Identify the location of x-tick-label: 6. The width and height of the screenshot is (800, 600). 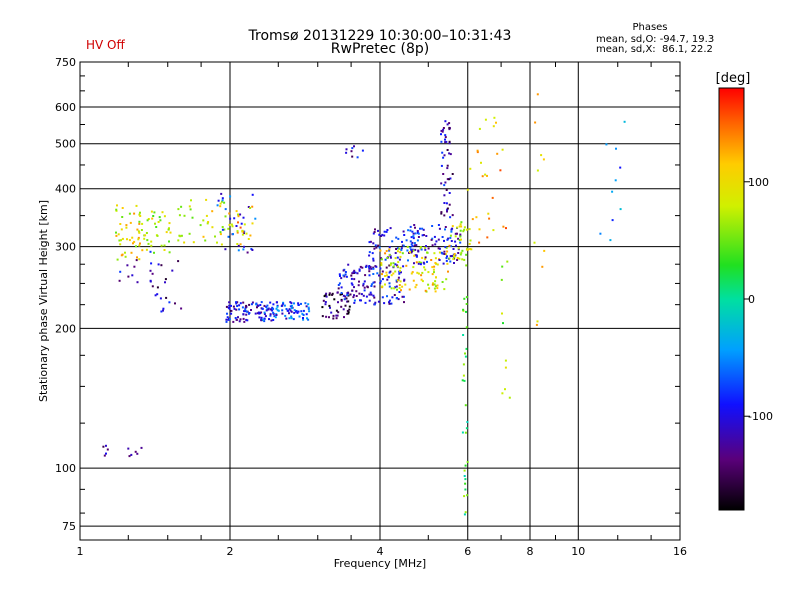
(467, 551).